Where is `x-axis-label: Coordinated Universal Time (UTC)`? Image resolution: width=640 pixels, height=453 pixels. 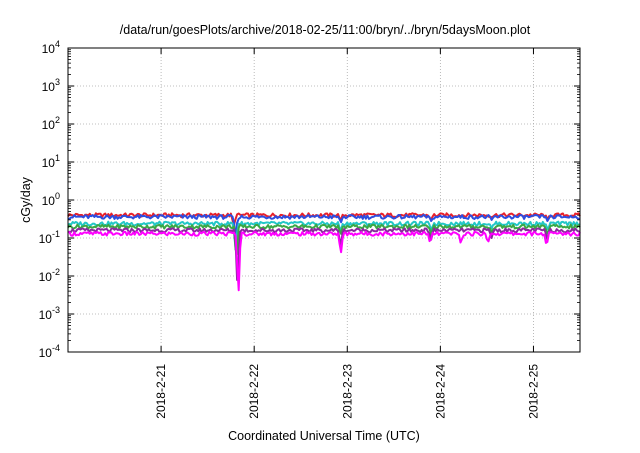 x-axis-label: Coordinated Universal Time (UTC) is located at coordinates (324, 436).